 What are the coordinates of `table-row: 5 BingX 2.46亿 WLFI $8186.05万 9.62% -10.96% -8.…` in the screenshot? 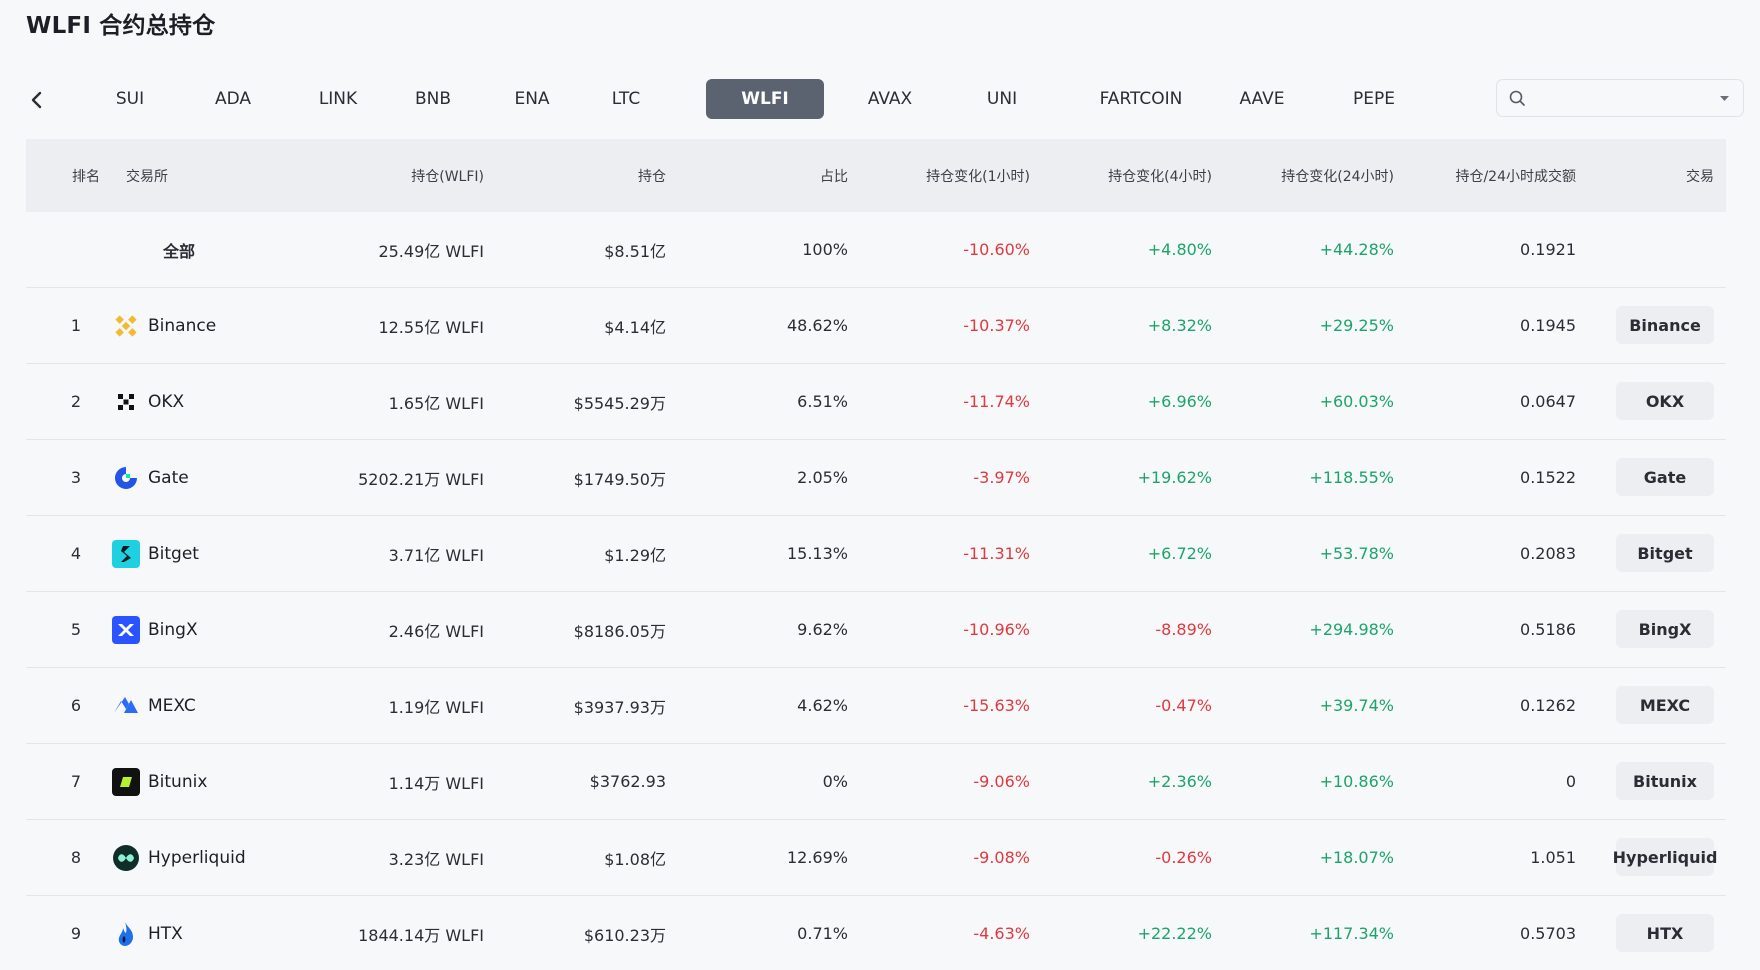 It's located at (876, 630).